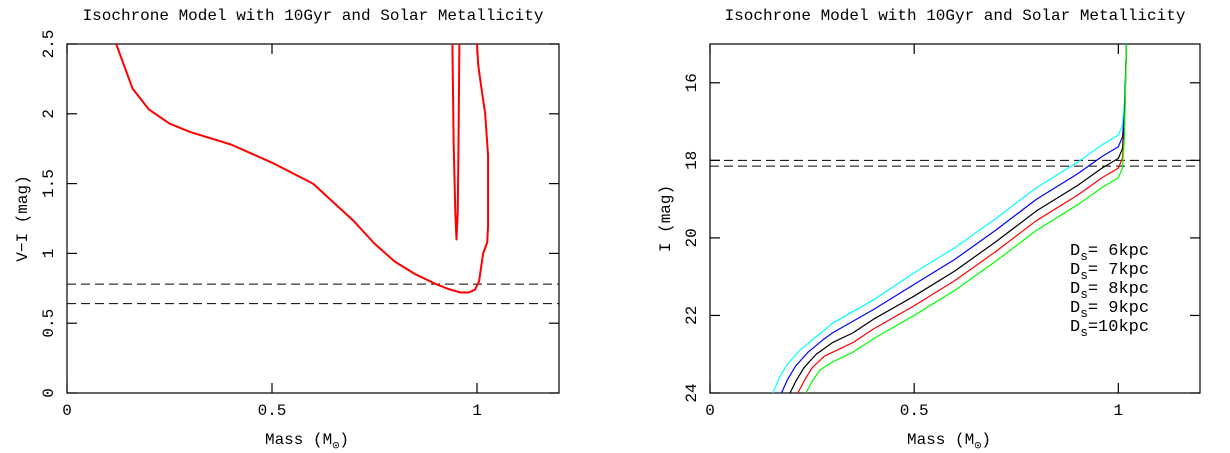  Describe the element at coordinates (692, 82) in the screenshot. I see `y-tick-label: 16` at that location.